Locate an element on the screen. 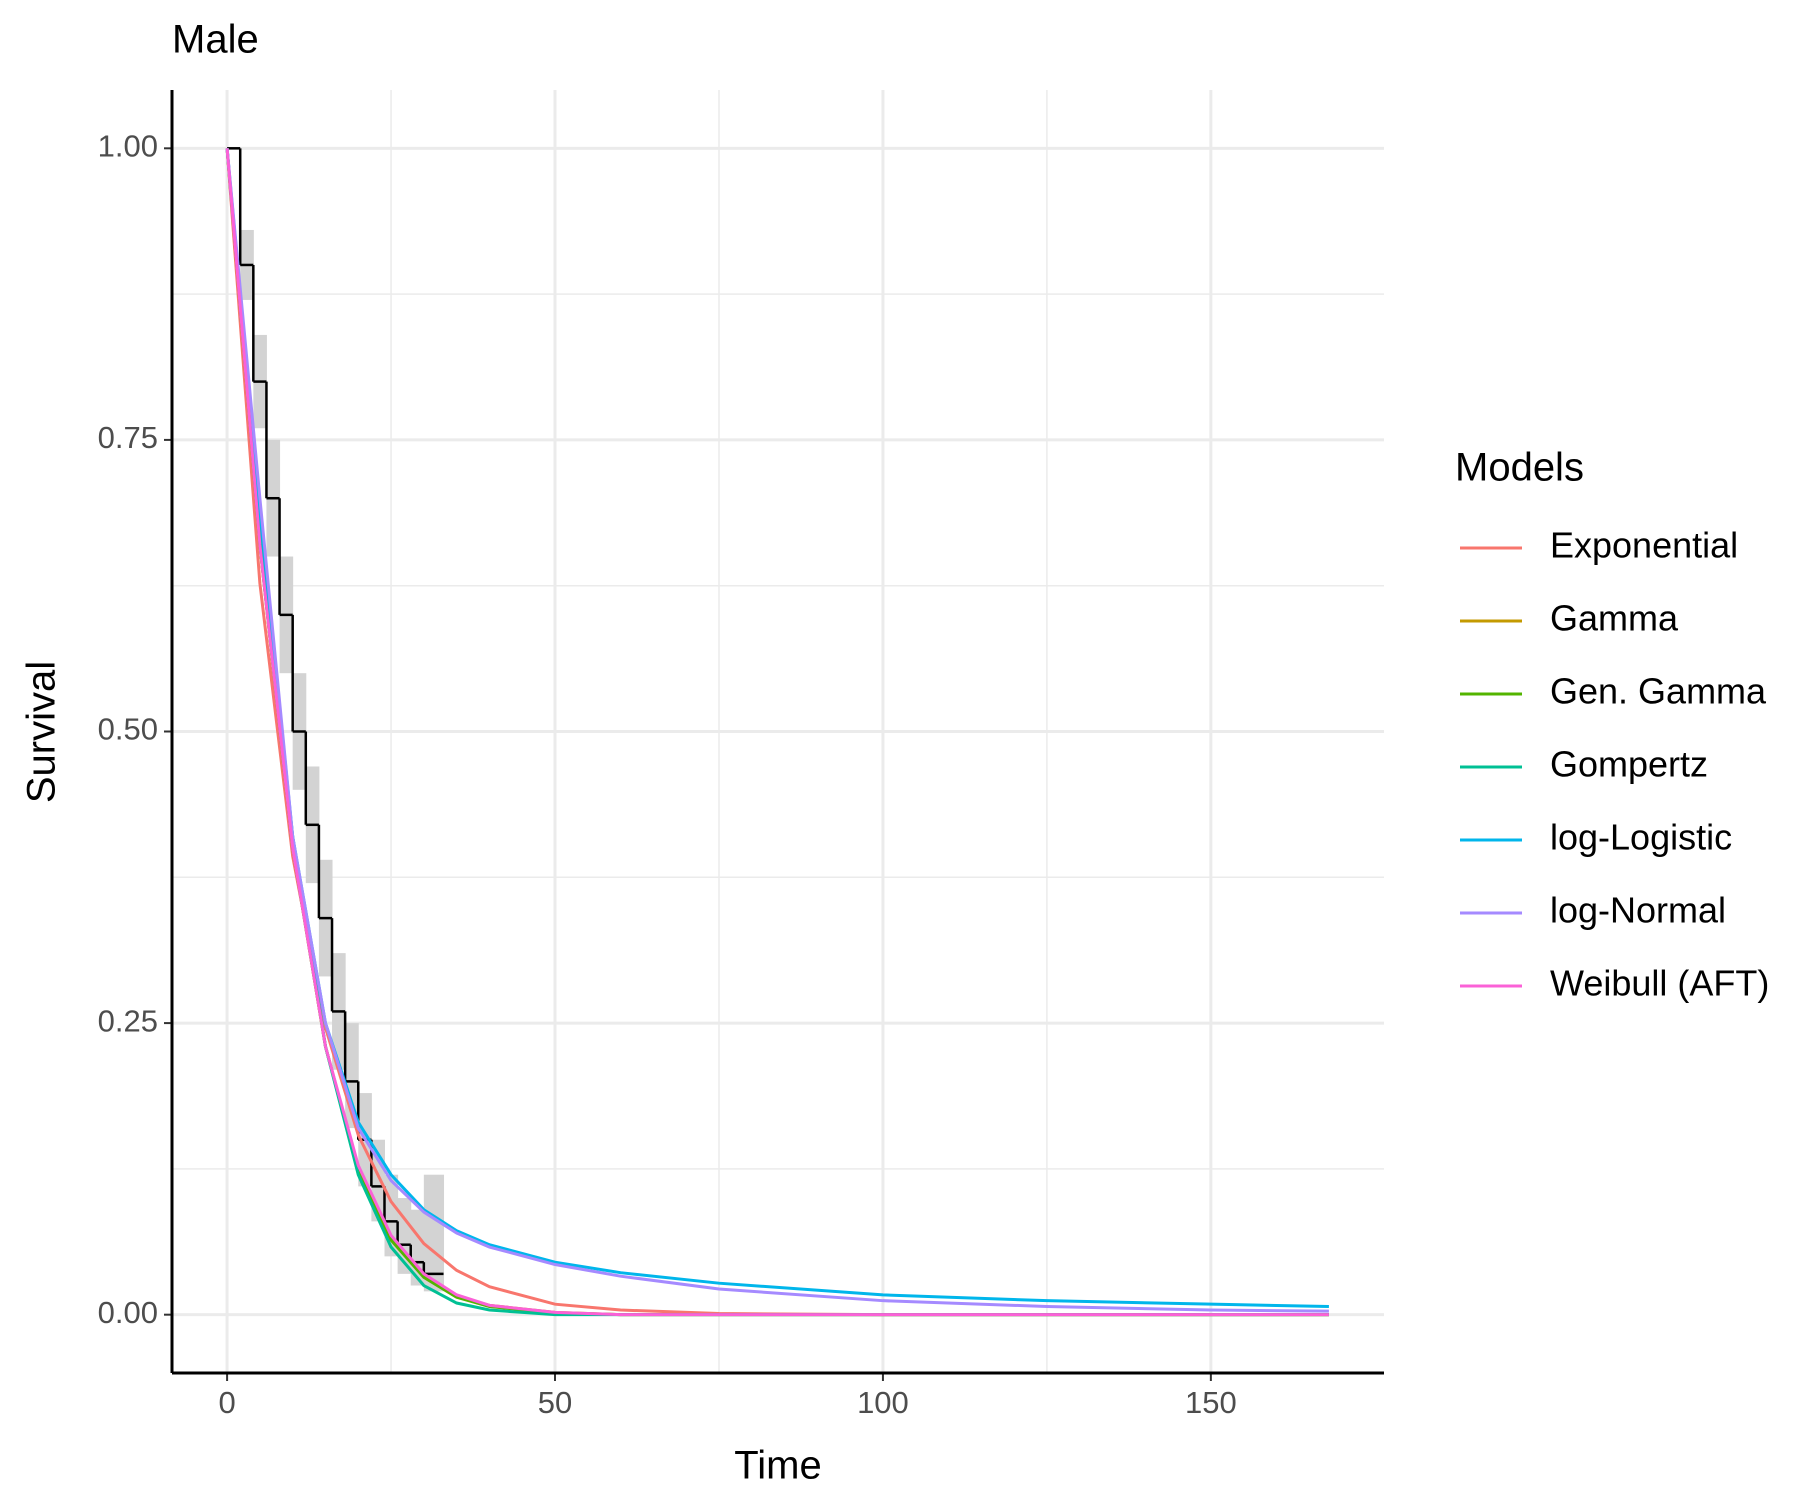  legend-label: log-Logistic is located at coordinates (1641, 837).